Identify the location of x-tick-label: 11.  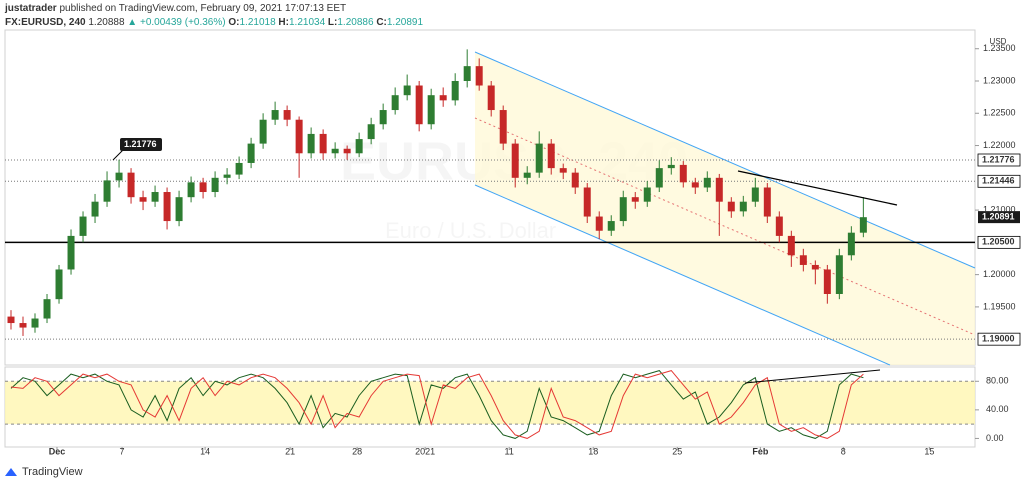
(509, 451).